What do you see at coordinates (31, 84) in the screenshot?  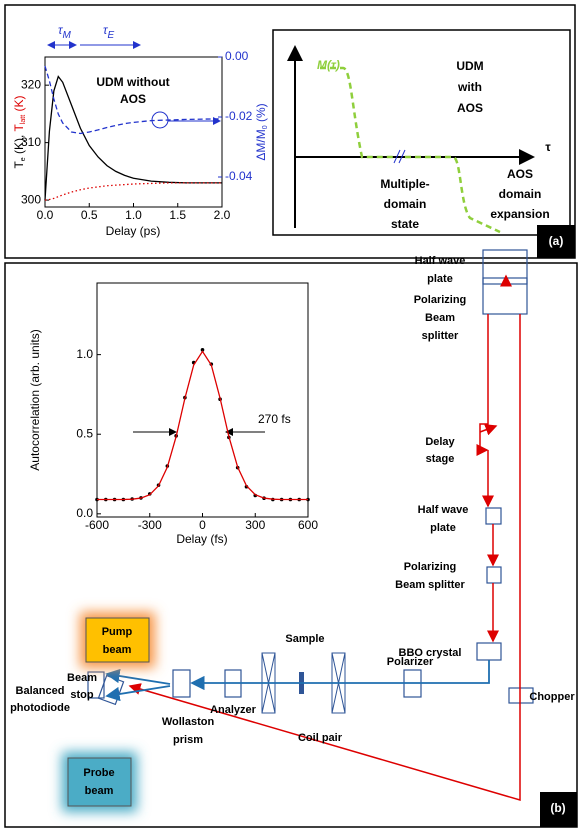 I see `y-tick-label: 320` at bounding box center [31, 84].